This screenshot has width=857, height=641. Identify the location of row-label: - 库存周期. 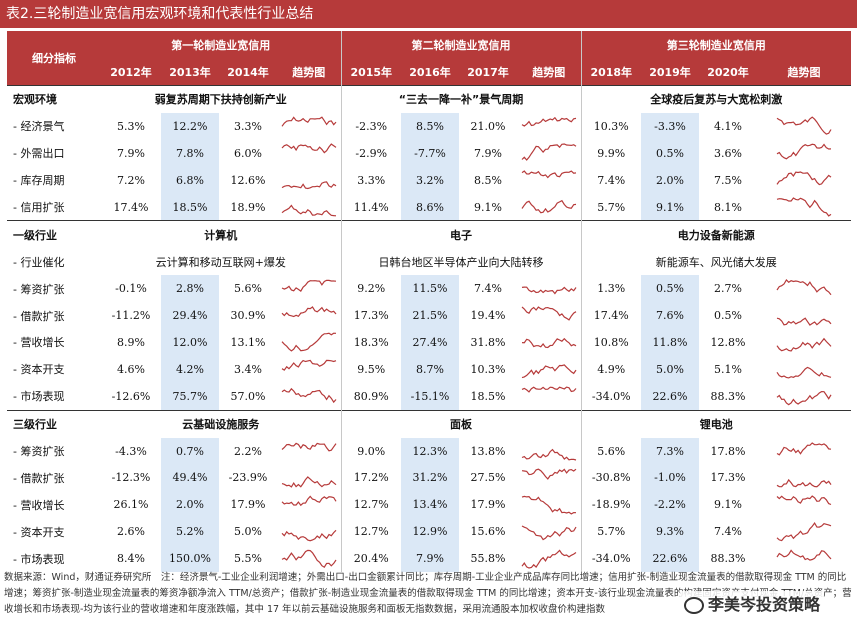
(39, 181).